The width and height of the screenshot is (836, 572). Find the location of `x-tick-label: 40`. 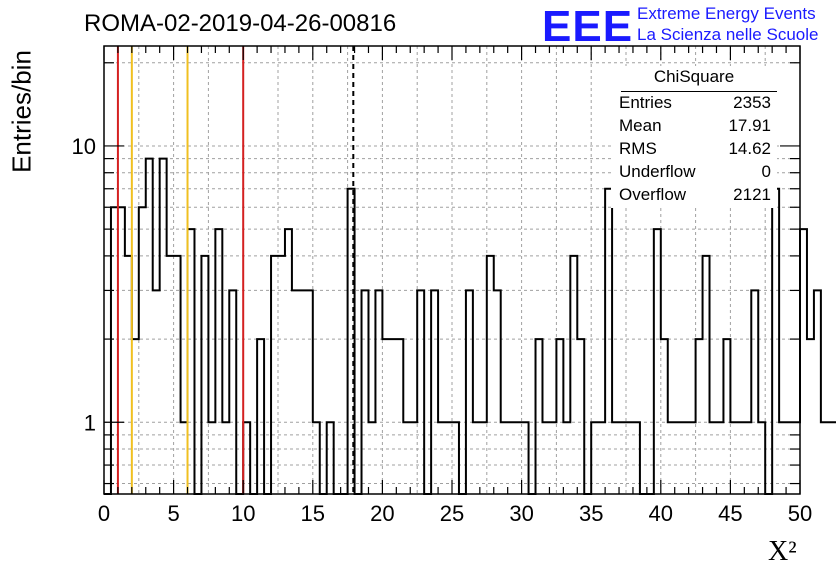

x-tick-label: 40 is located at coordinates (661, 513).